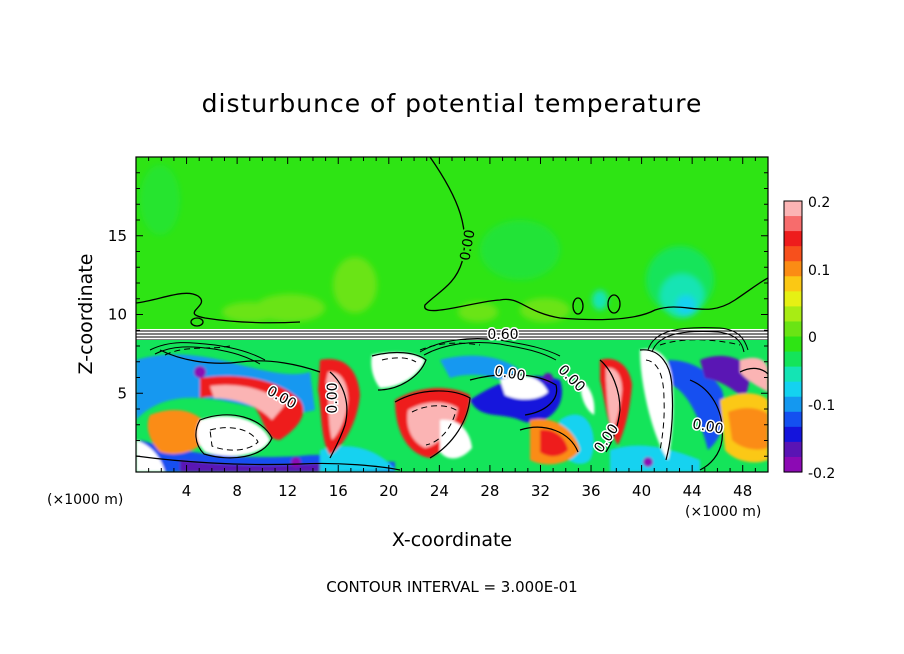  I want to click on x-tick-label: 20, so click(388, 491).